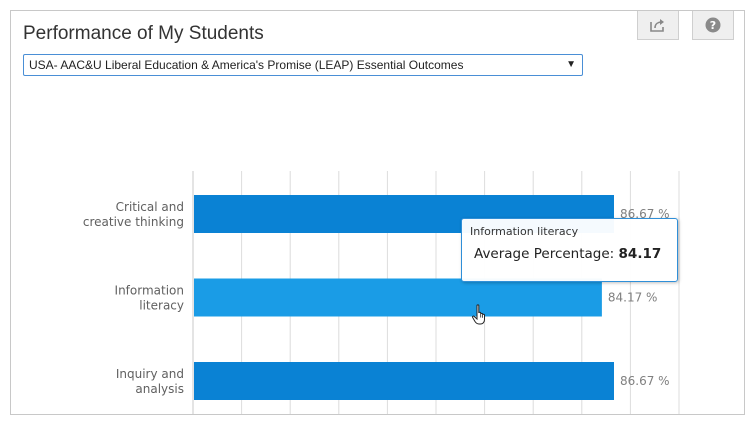 The image size is (754, 423). I want to click on share-button, so click(658, 25).